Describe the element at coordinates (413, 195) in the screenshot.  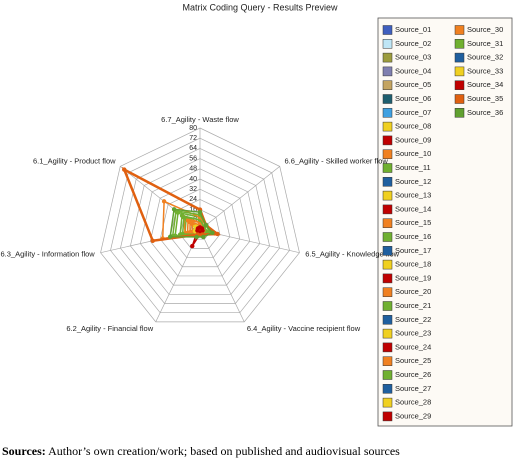
I see `legend-label: Source_13` at that location.